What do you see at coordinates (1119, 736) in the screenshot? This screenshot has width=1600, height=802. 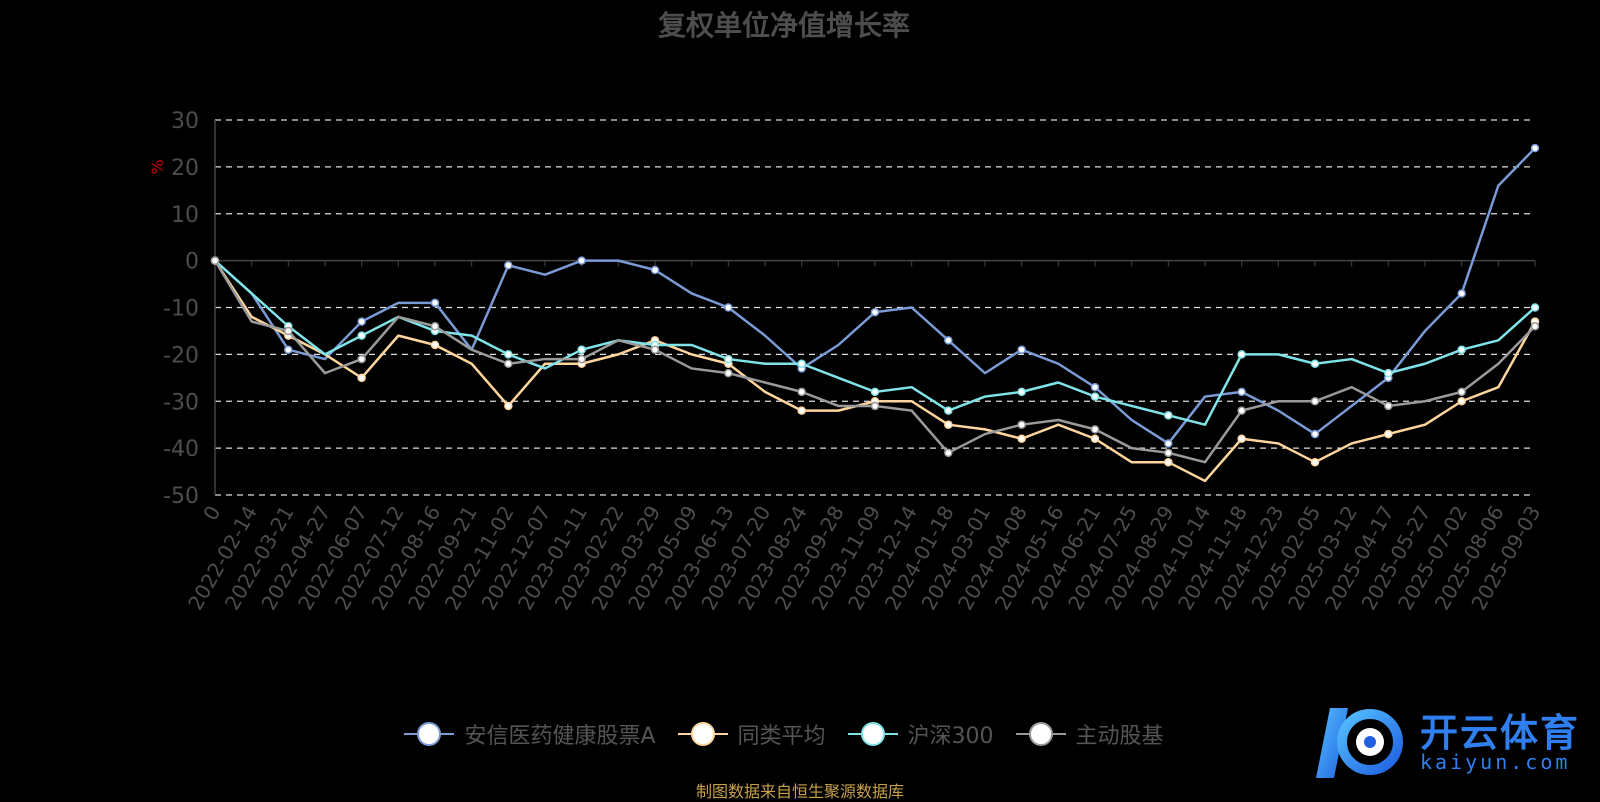 I see `legend-label: 主动股基` at bounding box center [1119, 736].